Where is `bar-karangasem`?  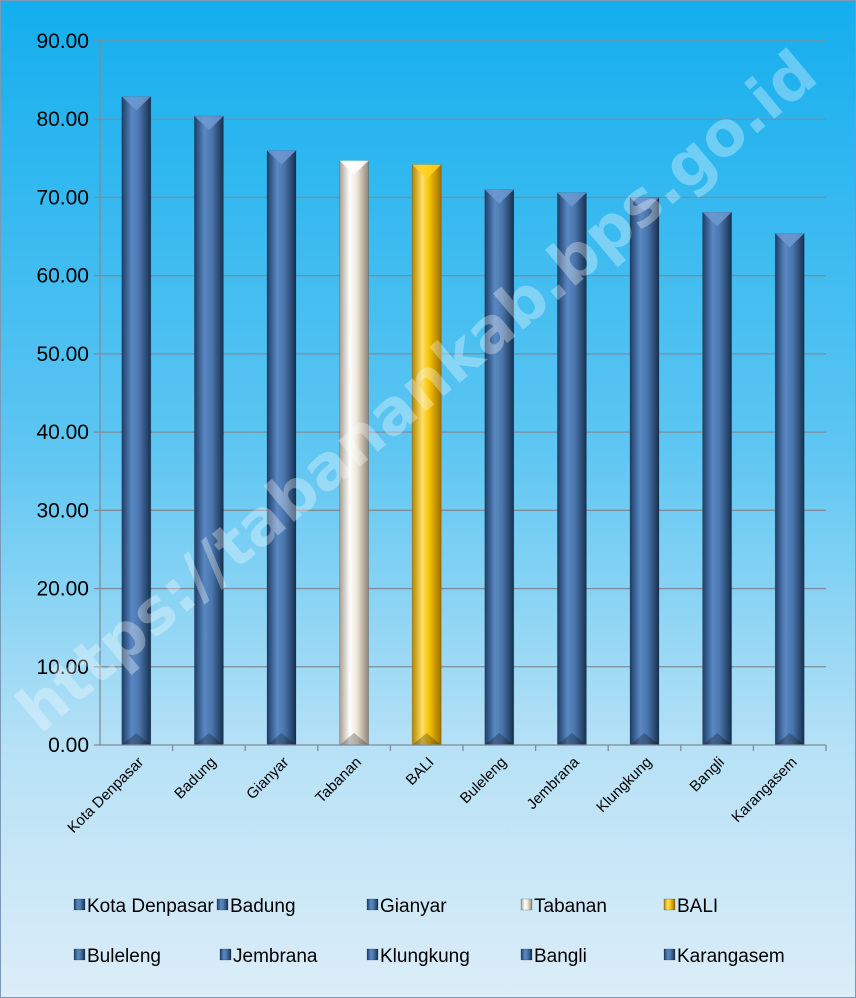
bar-karangasem is located at coordinates (789, 489).